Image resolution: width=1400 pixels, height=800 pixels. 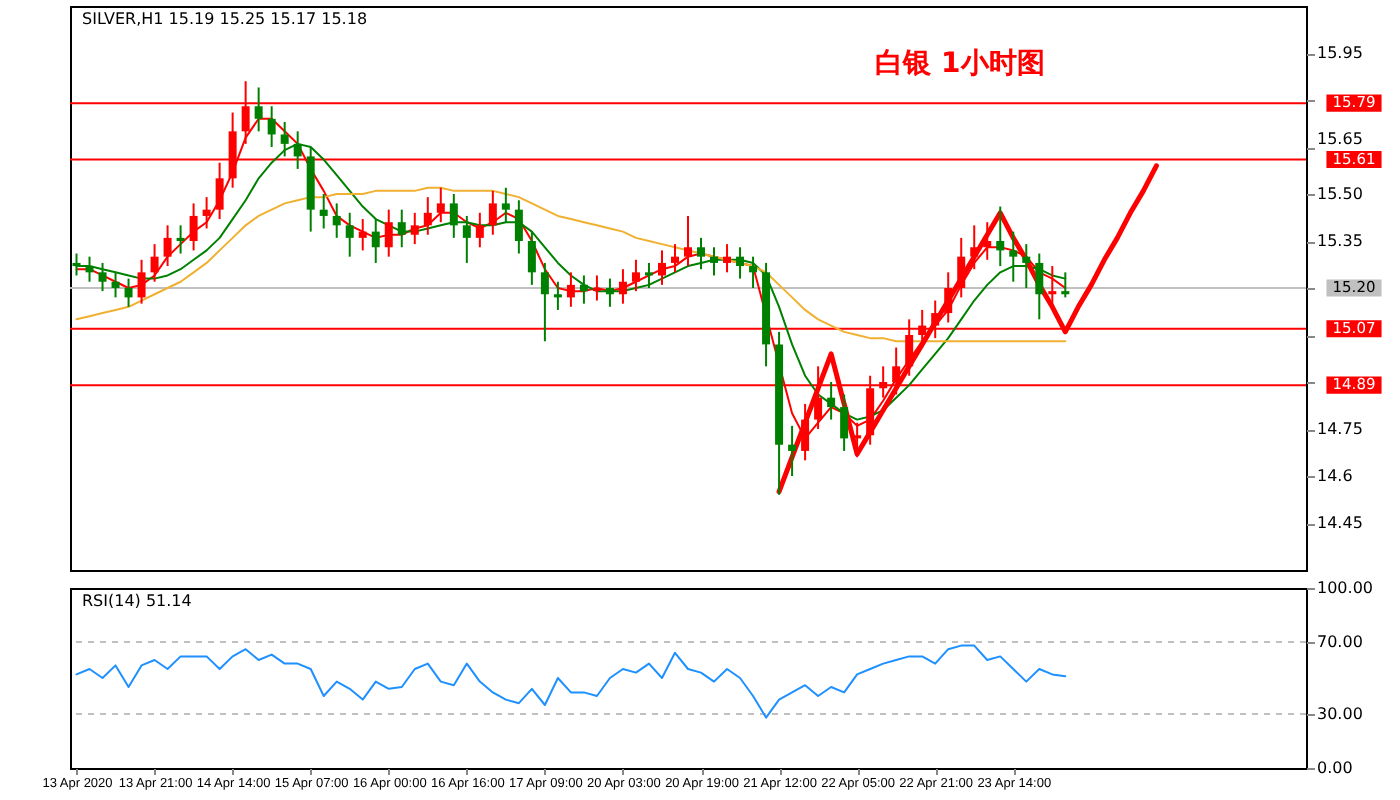 I want to click on chart-title: RSI(14) 51.14, so click(x=137, y=601).